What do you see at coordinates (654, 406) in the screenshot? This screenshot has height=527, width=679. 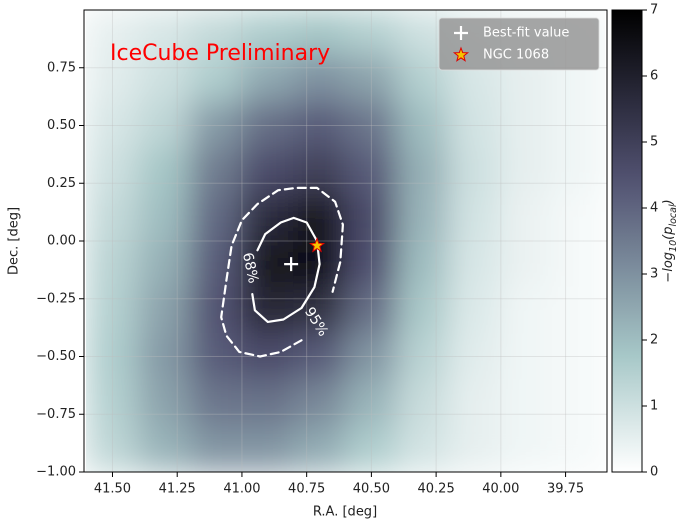 I see `colorbar-tick-label: 1` at bounding box center [654, 406].